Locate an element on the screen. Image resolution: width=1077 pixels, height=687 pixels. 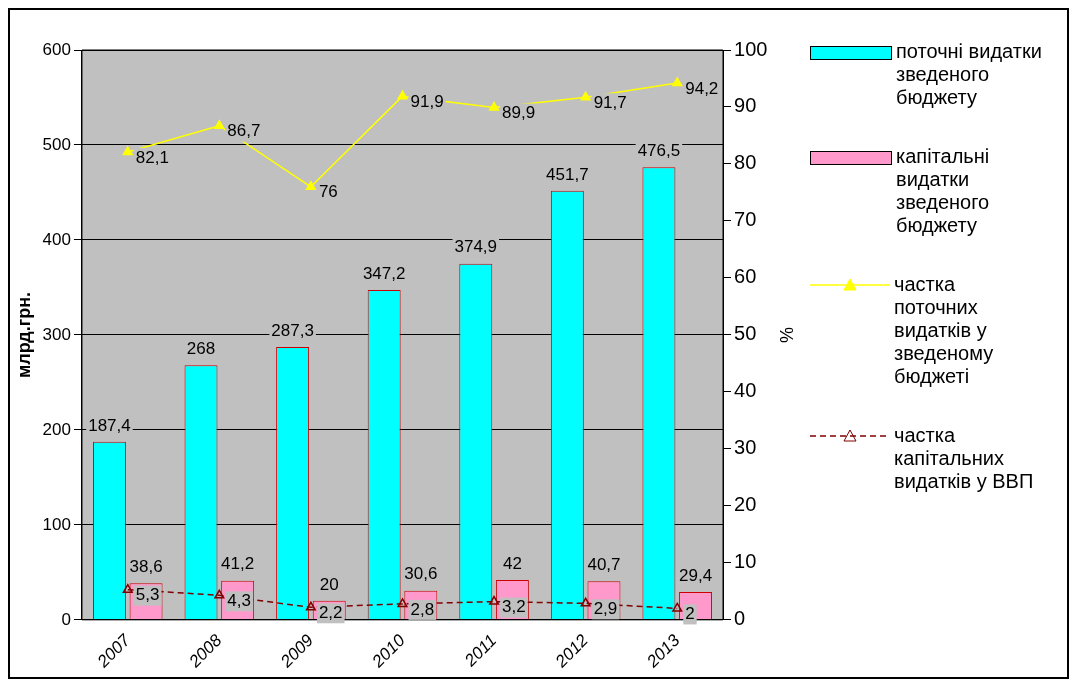
data-label: 3,2 is located at coordinates (514, 607).